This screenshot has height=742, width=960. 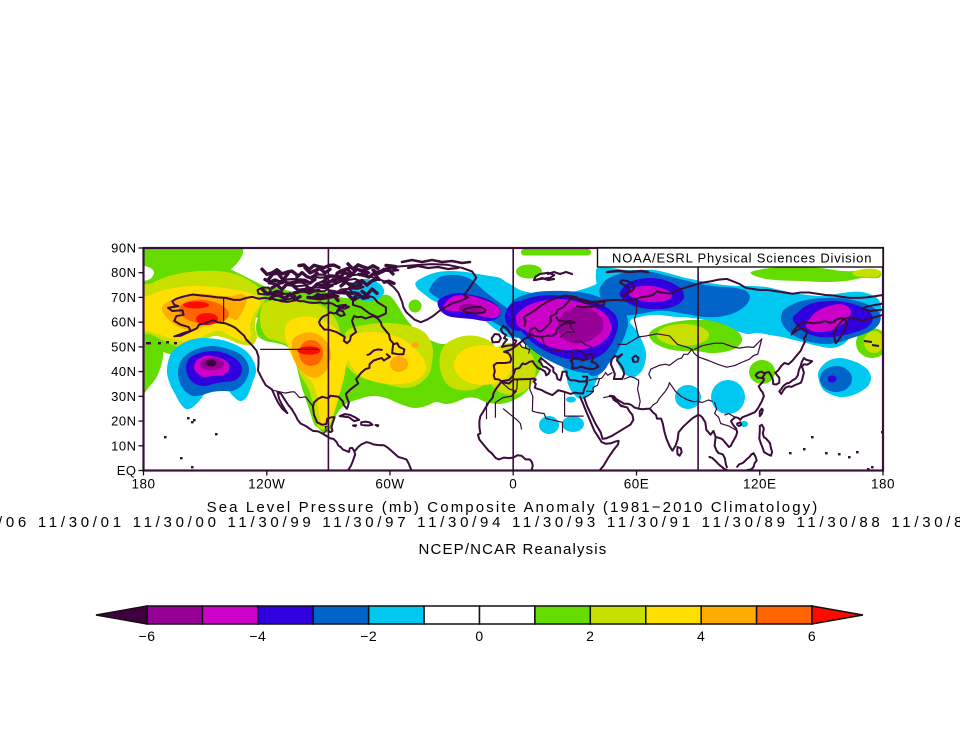 What do you see at coordinates (123, 346) in the screenshot?
I see `svg-text: 50N` at bounding box center [123, 346].